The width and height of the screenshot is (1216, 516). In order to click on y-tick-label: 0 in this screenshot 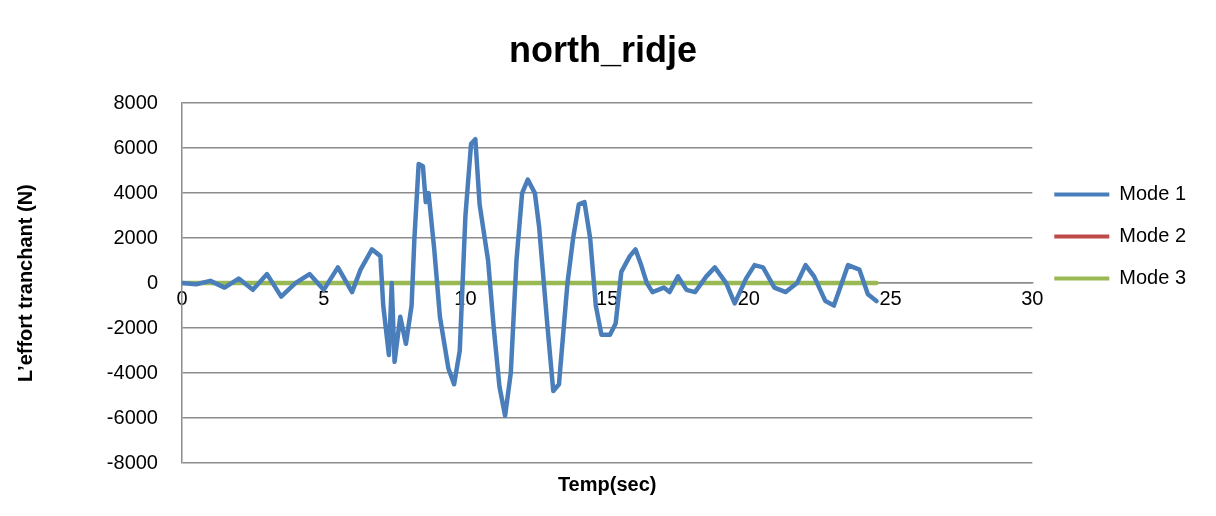, I will do `click(152, 281)`.